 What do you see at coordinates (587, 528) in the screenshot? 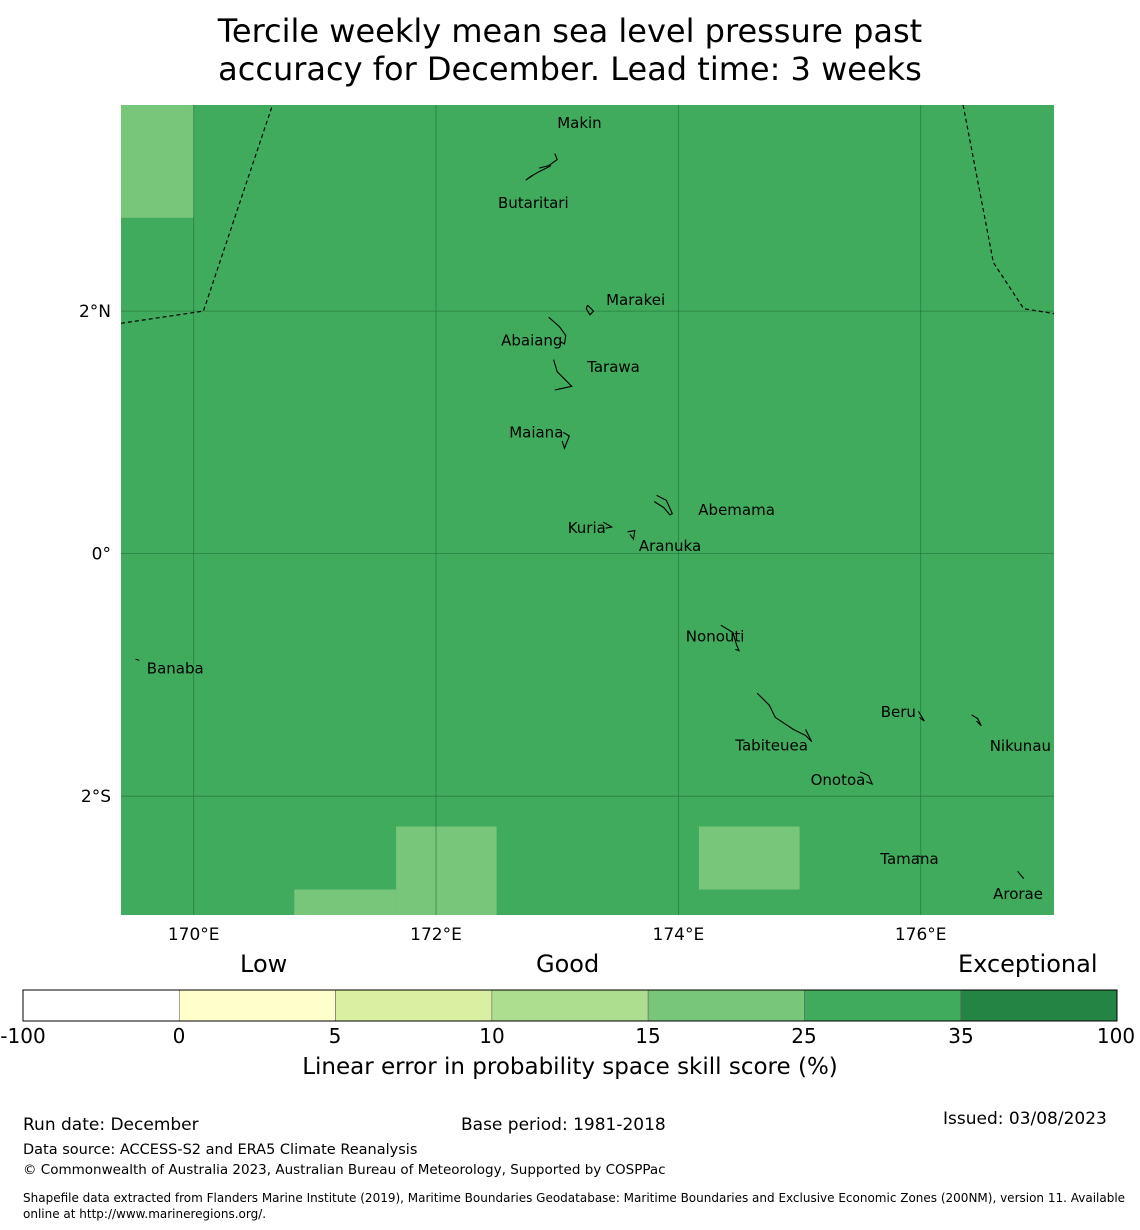
I see `island-label-kuria: Kuria` at bounding box center [587, 528].